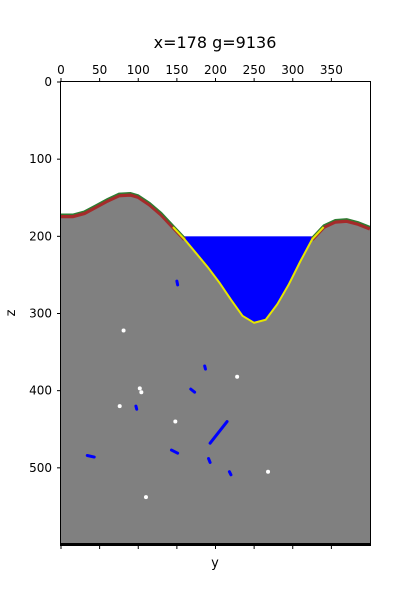 The height and width of the screenshot is (600, 400). Describe the element at coordinates (45, 275) in the screenshot. I see `y-axis: 0 100 200 300 400 500` at that location.